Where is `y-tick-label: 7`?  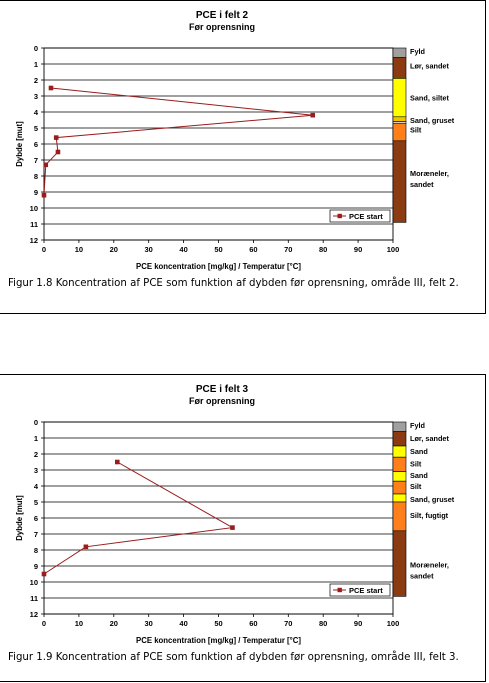 y-tick-label: 7 is located at coordinates (36, 534).